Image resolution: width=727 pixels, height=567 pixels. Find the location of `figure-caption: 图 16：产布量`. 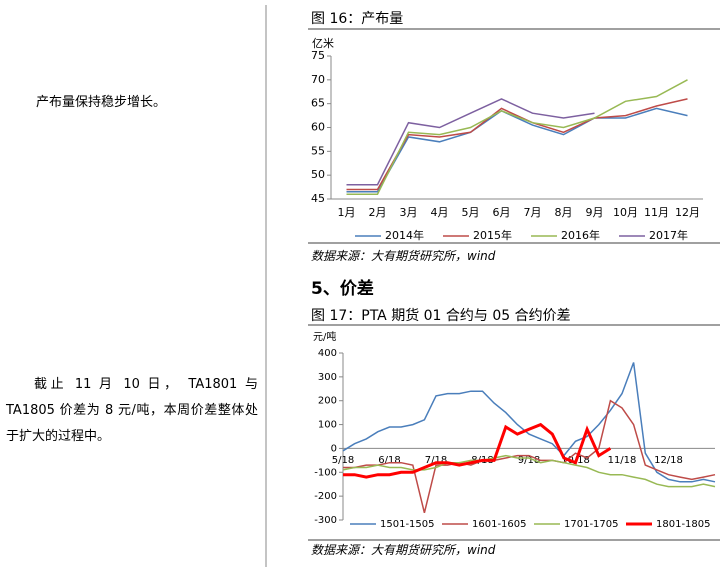

figure-caption: 图 16：产布量 is located at coordinates (357, 19).